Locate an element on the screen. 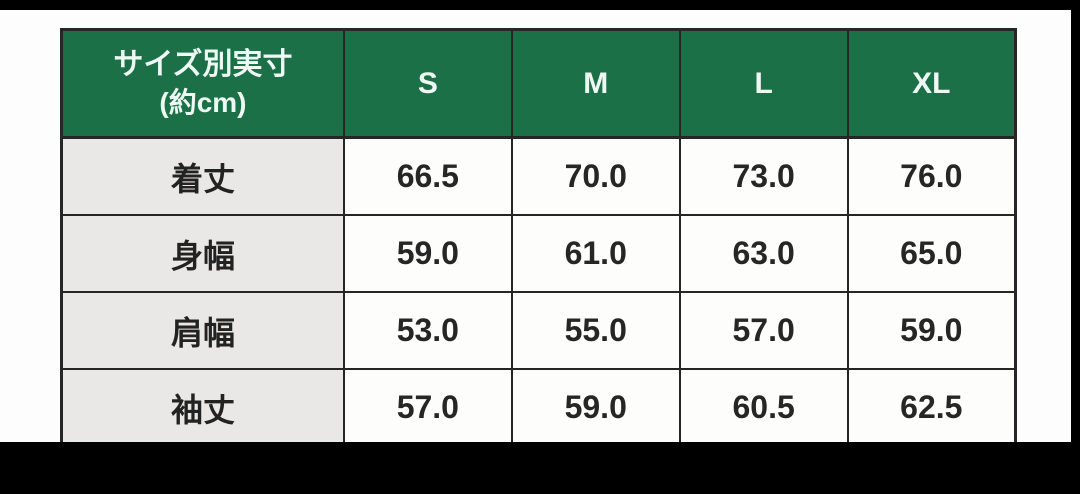  row-label: 身幅 is located at coordinates (202, 253).